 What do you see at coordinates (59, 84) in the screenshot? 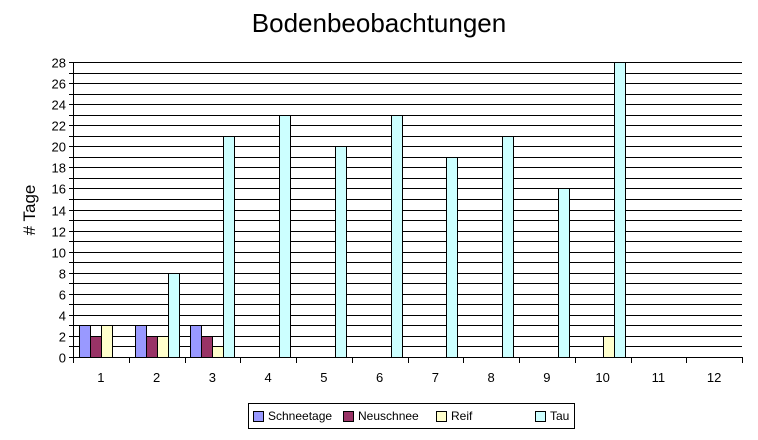
I see `y-tick-label: 26` at bounding box center [59, 84].